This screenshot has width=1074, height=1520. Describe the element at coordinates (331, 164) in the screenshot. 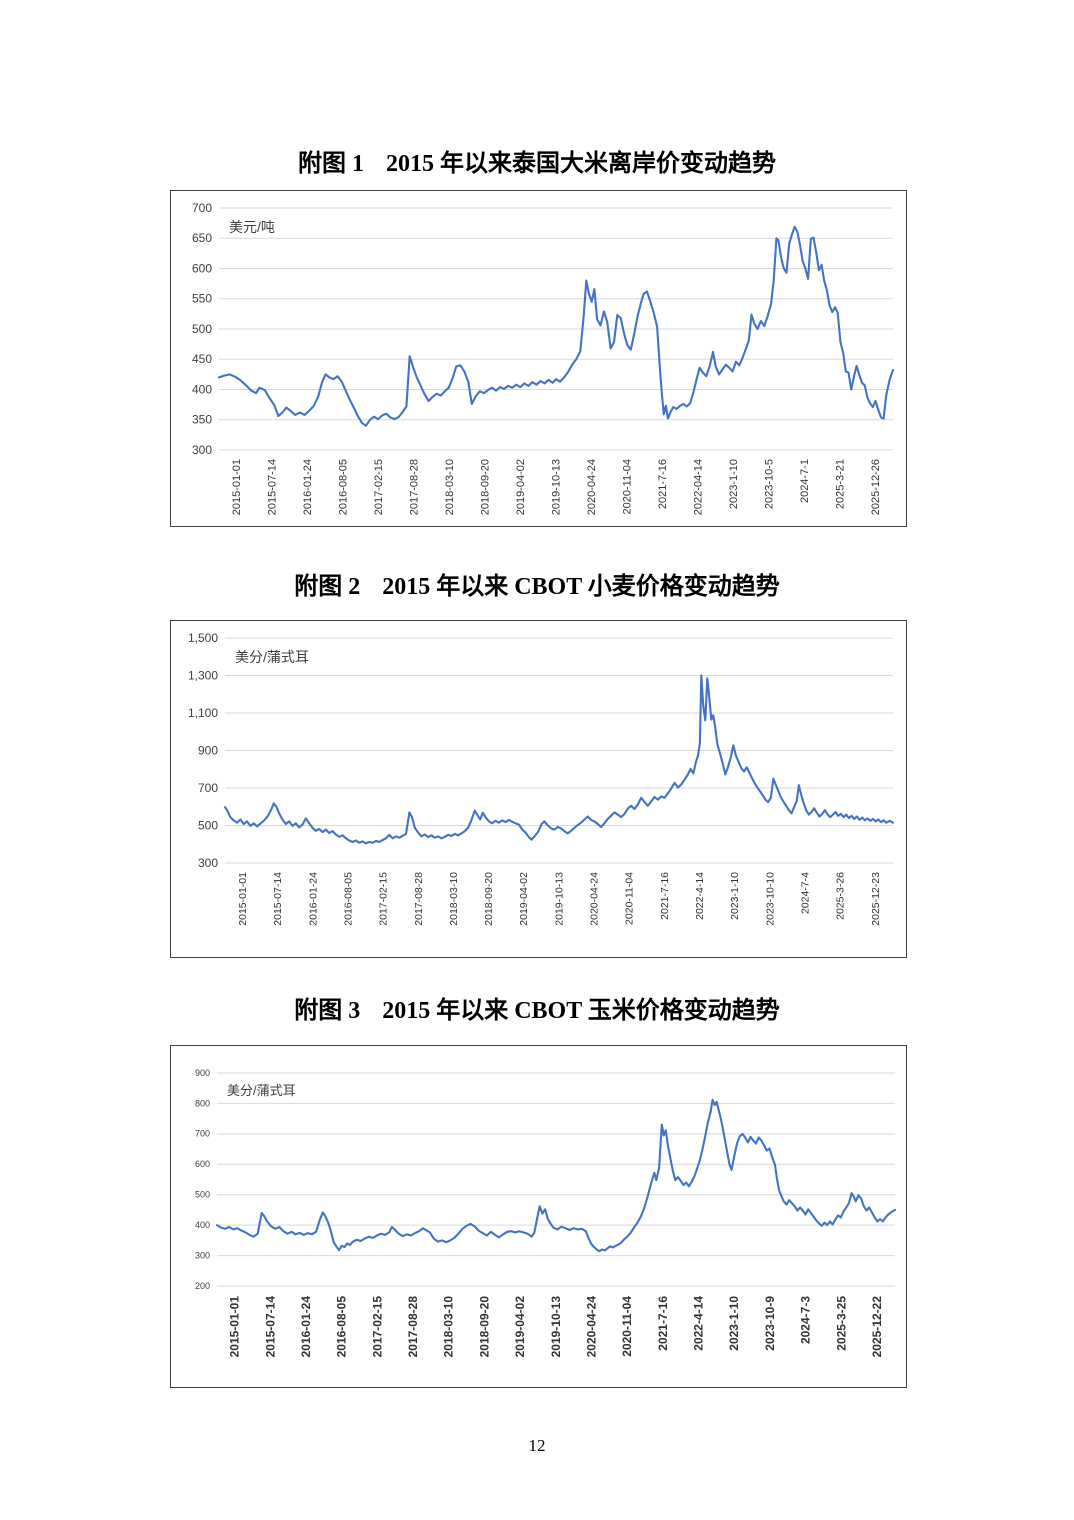

I see `figure1-caption-label: 附图 1` at that location.